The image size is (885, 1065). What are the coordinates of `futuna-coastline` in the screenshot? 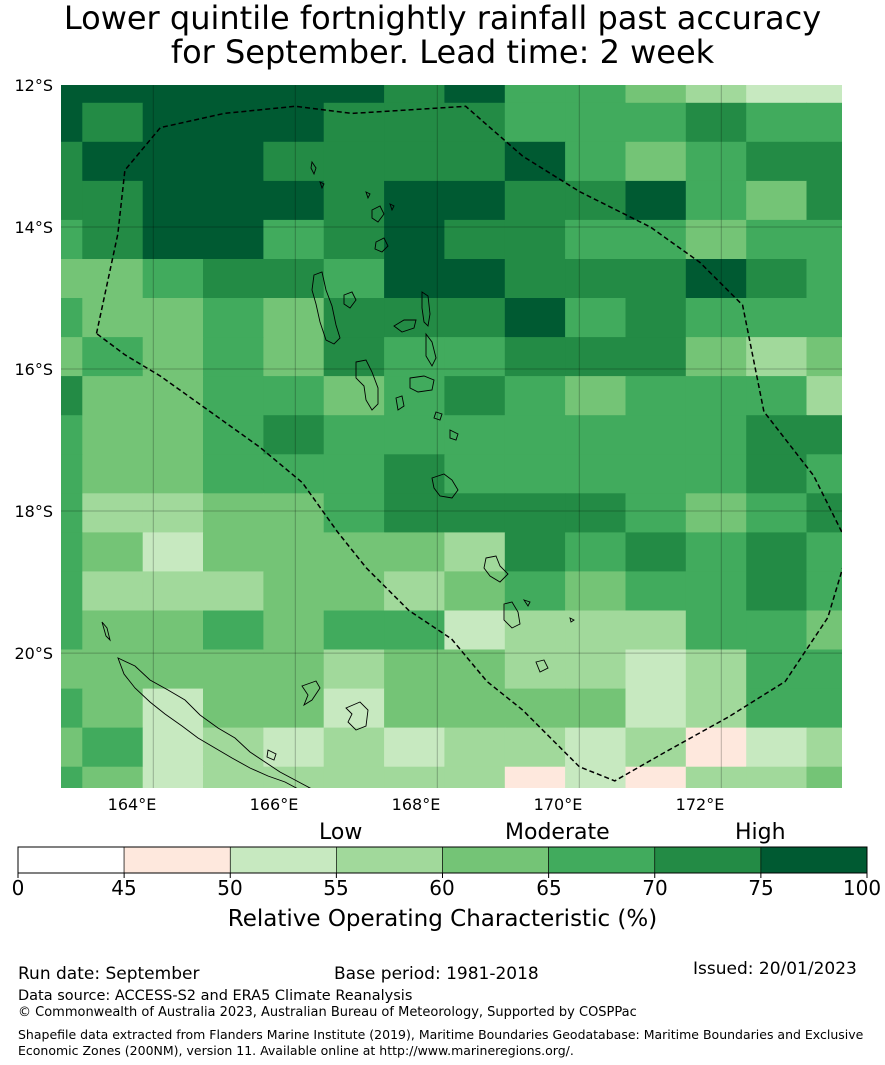 It's located at (572, 620).